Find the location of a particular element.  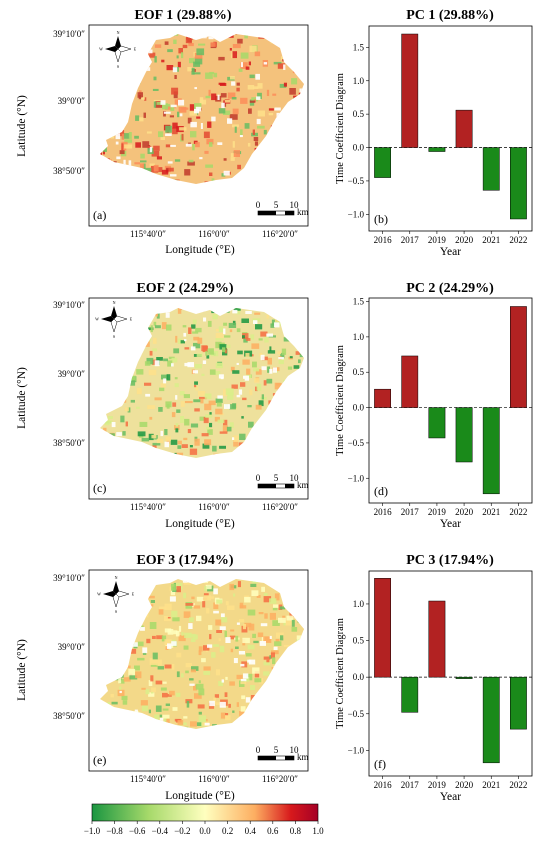

x-tick-label: 2016 is located at coordinates (383, 512).